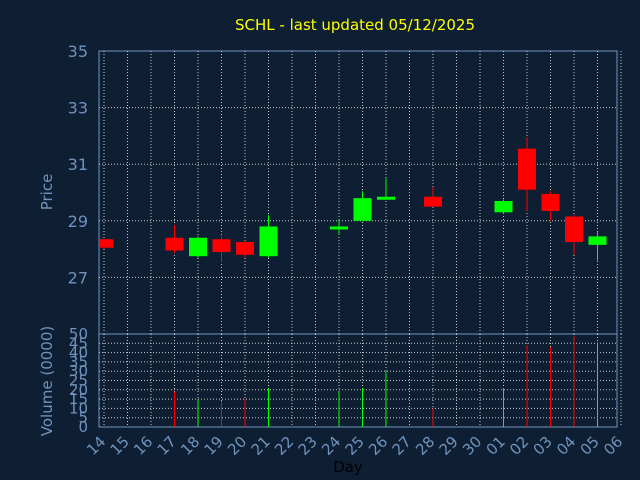  I want to click on volume-y-tick-label: 15, so click(78, 399).